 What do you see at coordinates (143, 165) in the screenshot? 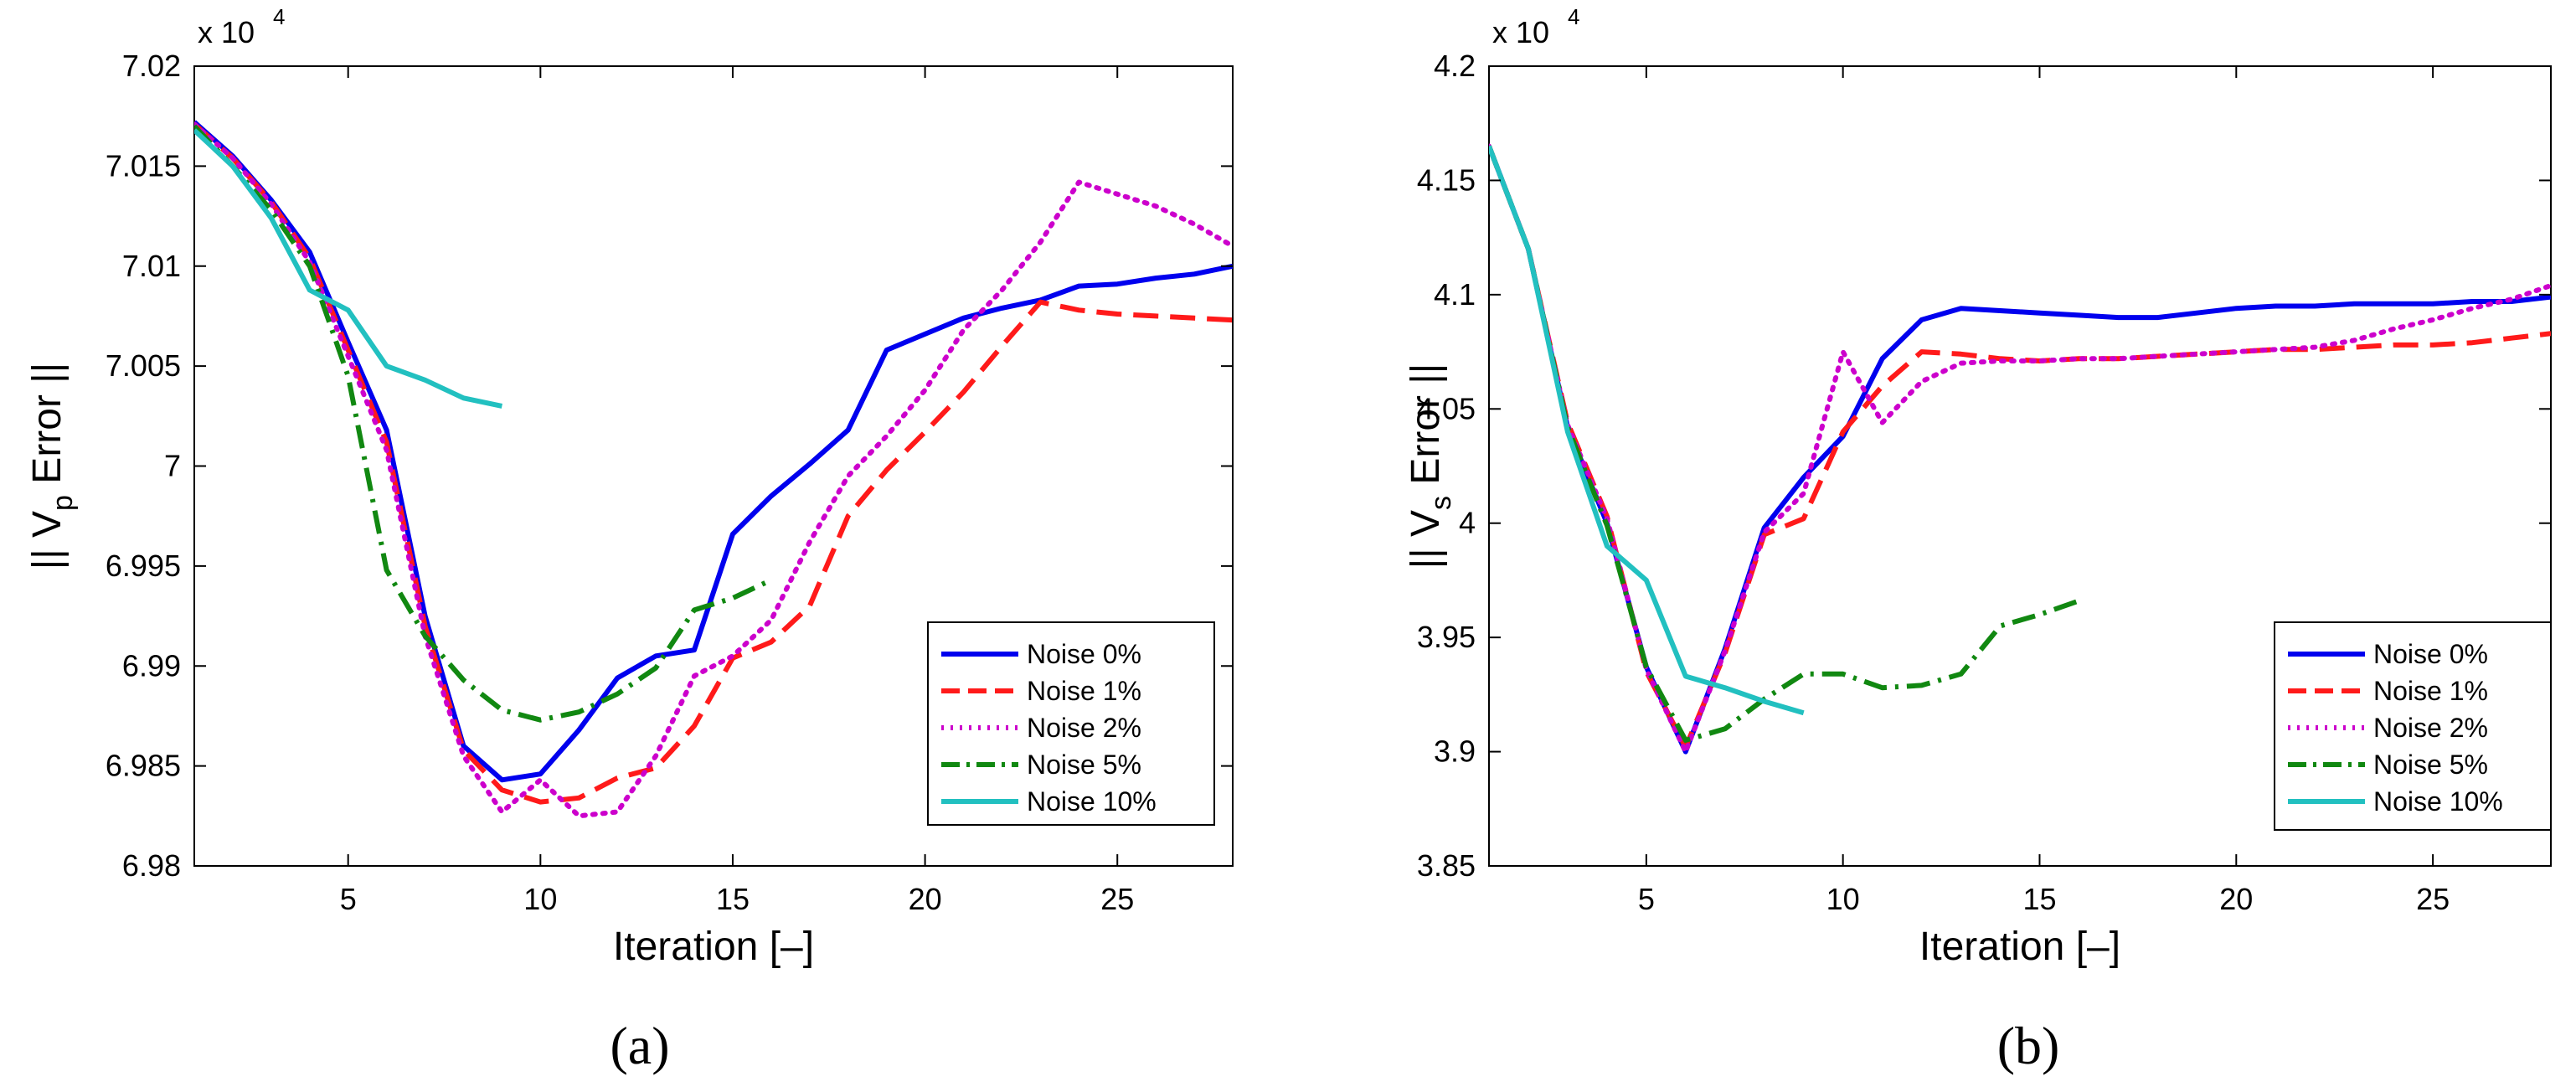
I see `y-tick-label: 7.015` at bounding box center [143, 165].